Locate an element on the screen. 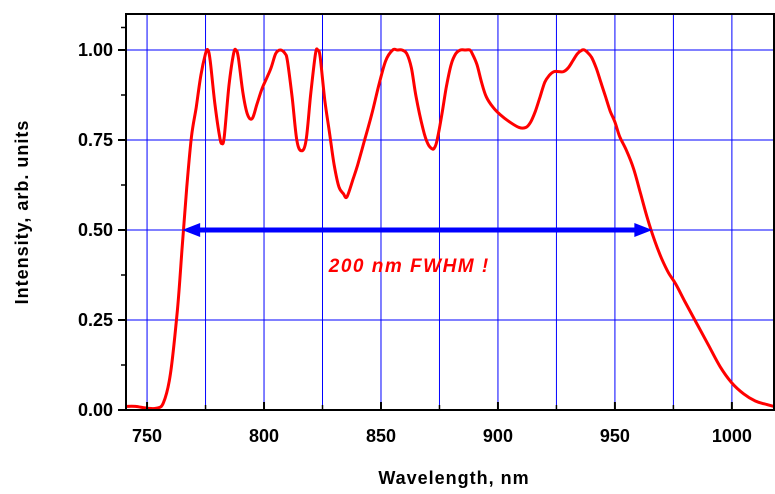  arrow-head-left is located at coordinates (191, 230).